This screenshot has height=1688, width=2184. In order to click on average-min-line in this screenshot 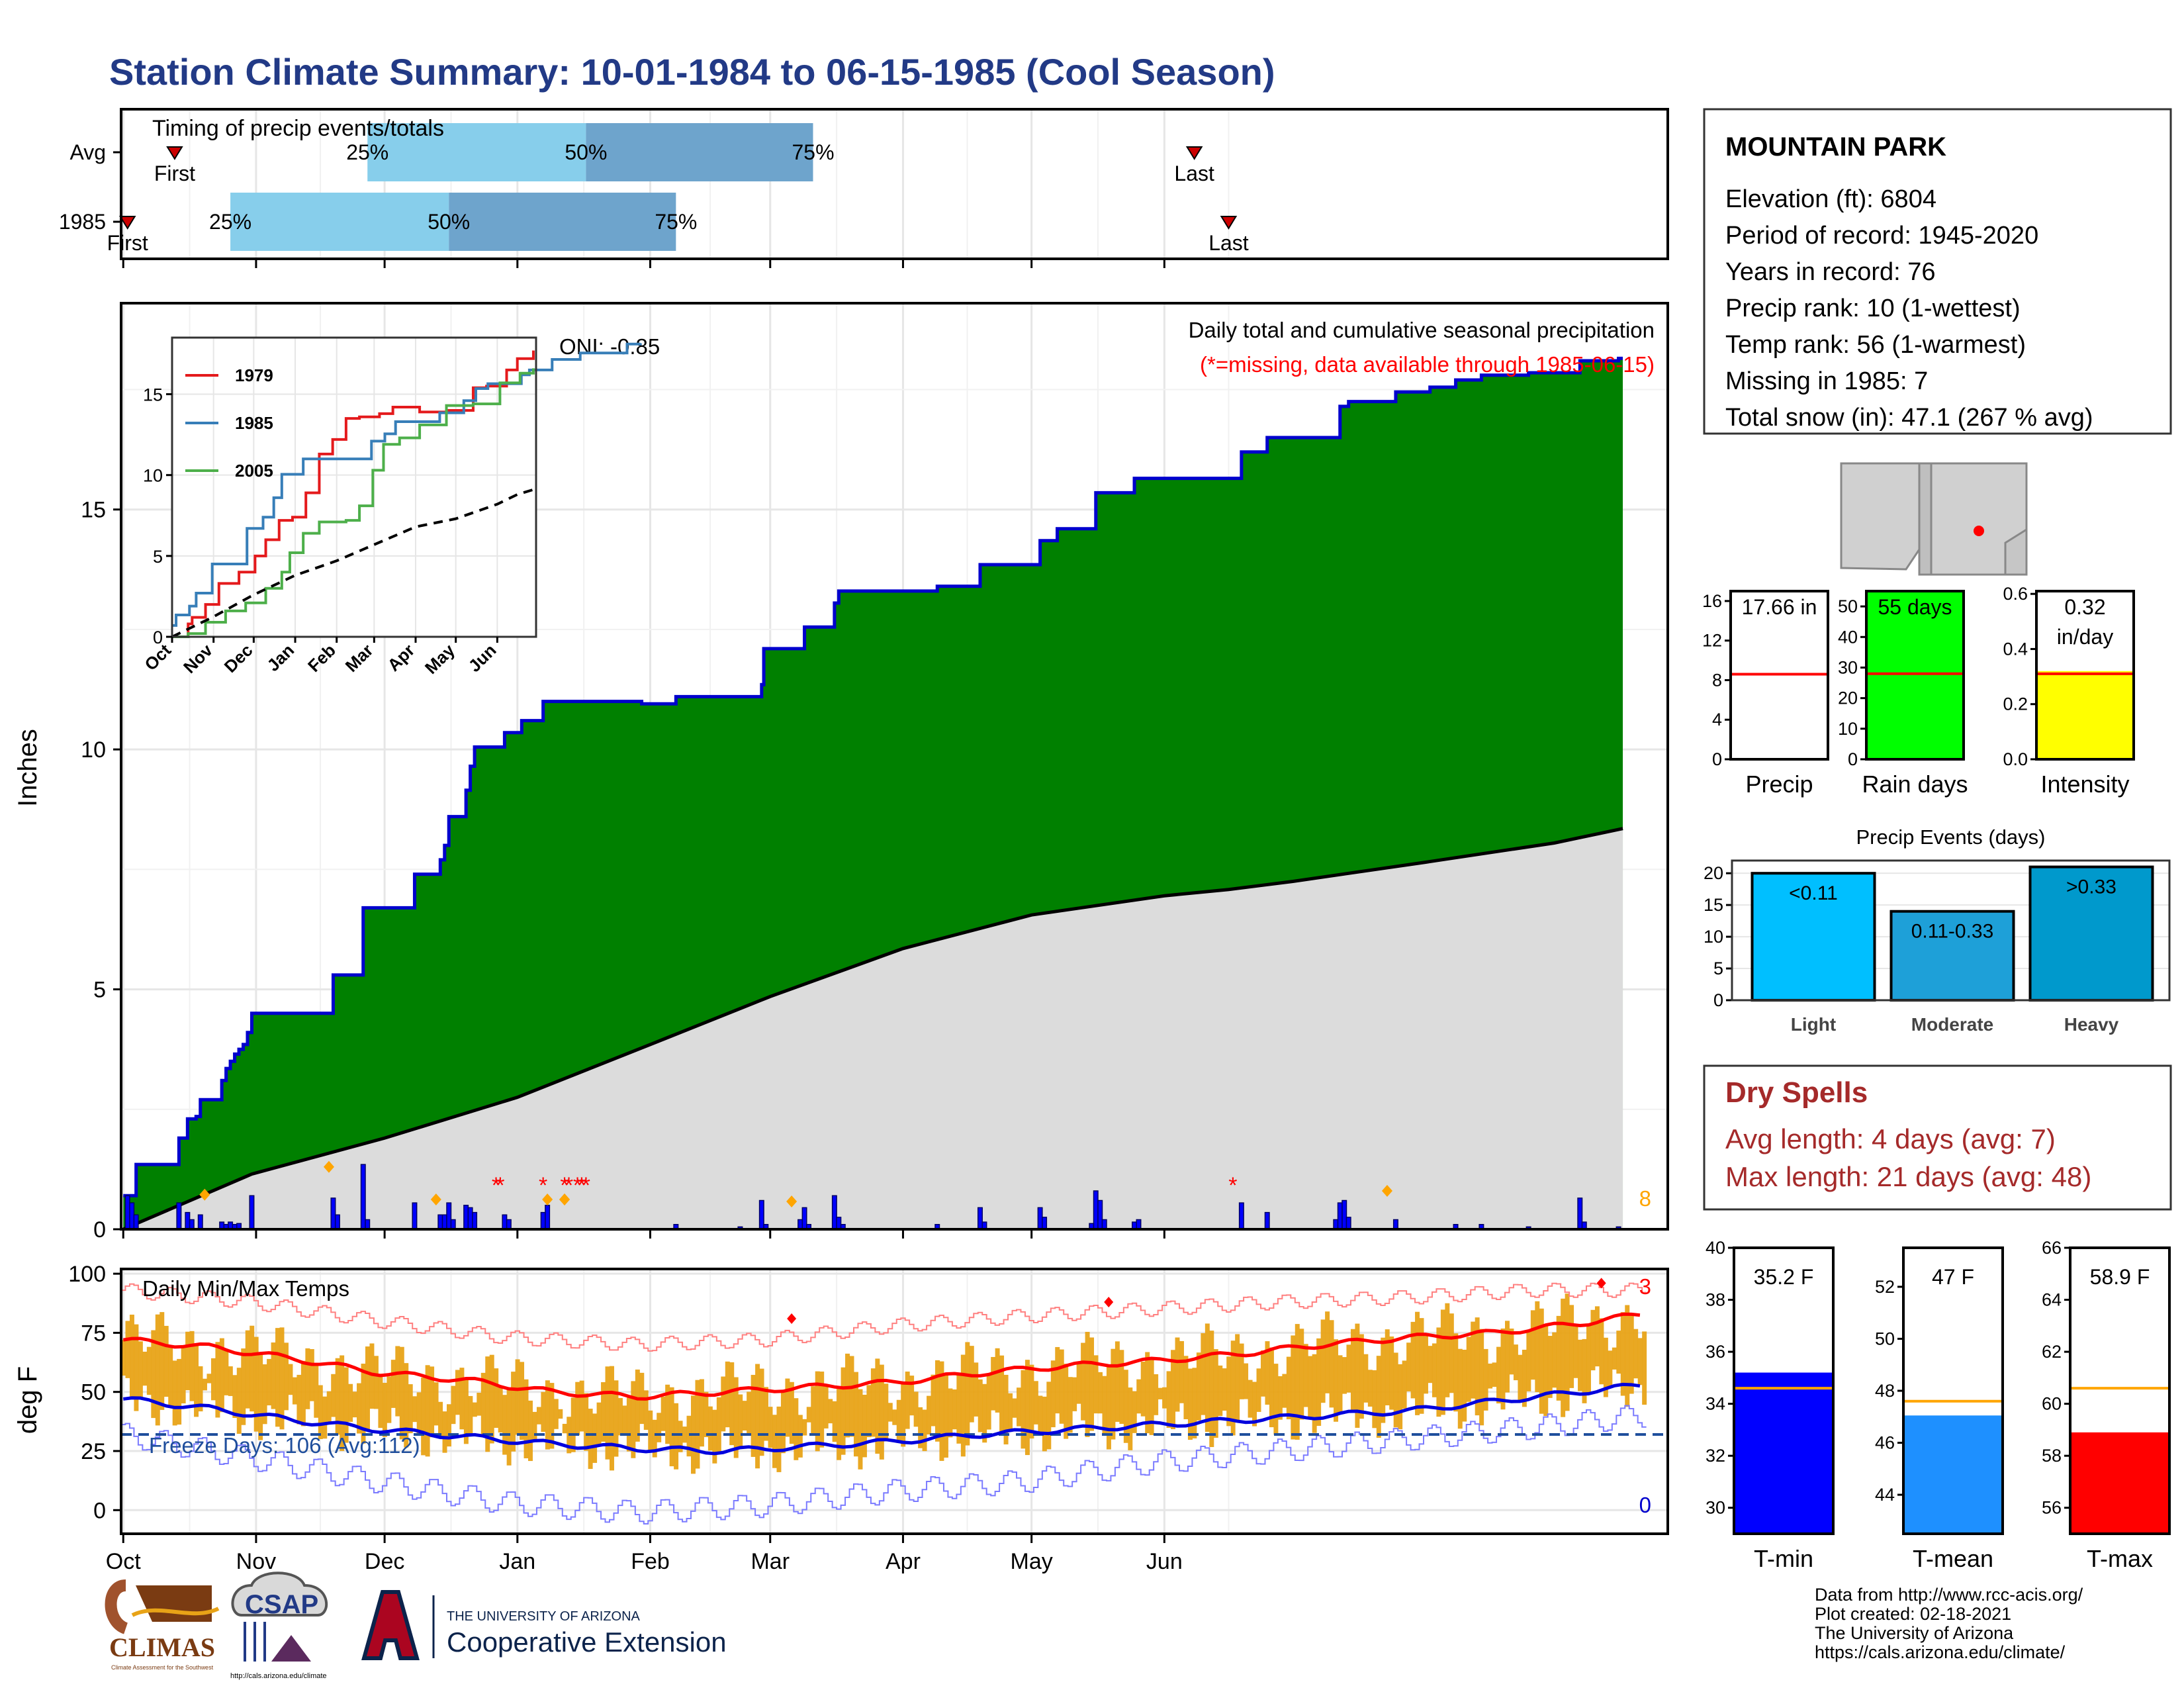, I will do `click(882, 1419)`.